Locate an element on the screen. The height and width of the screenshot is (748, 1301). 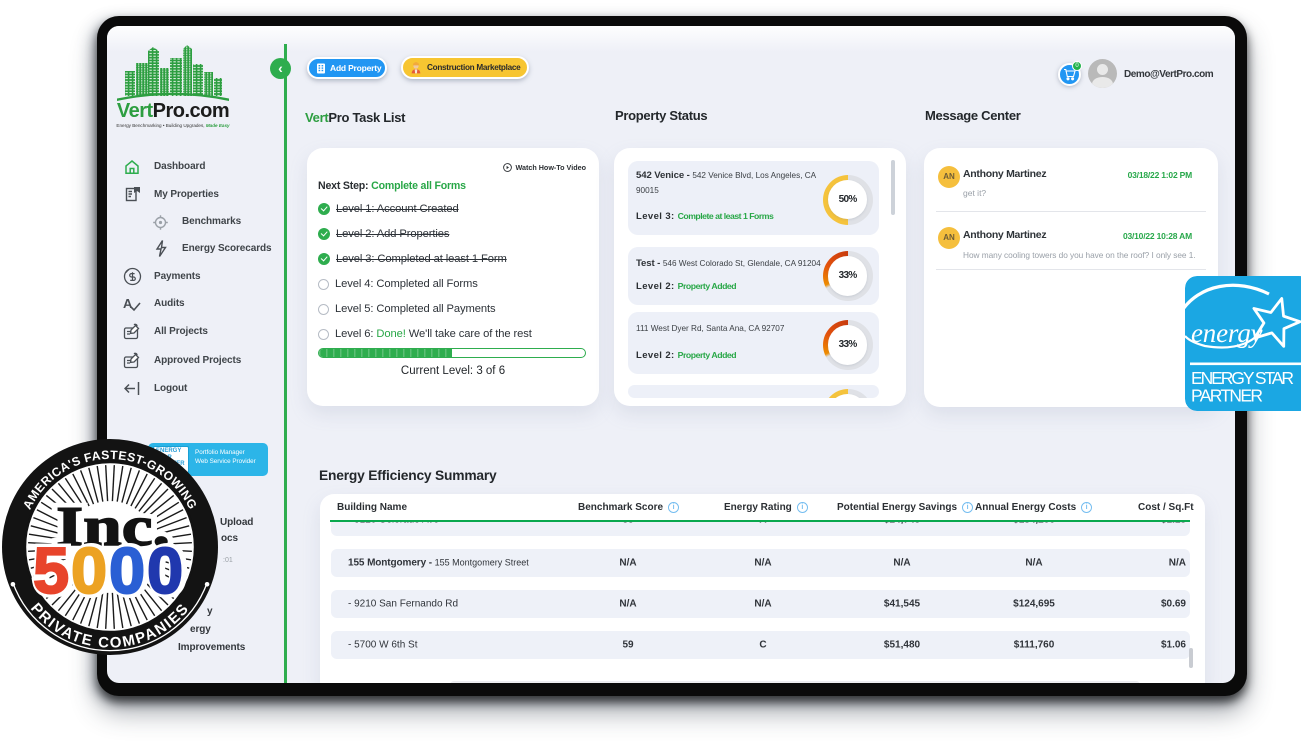
svg-text: A is located at coordinates (128, 303).